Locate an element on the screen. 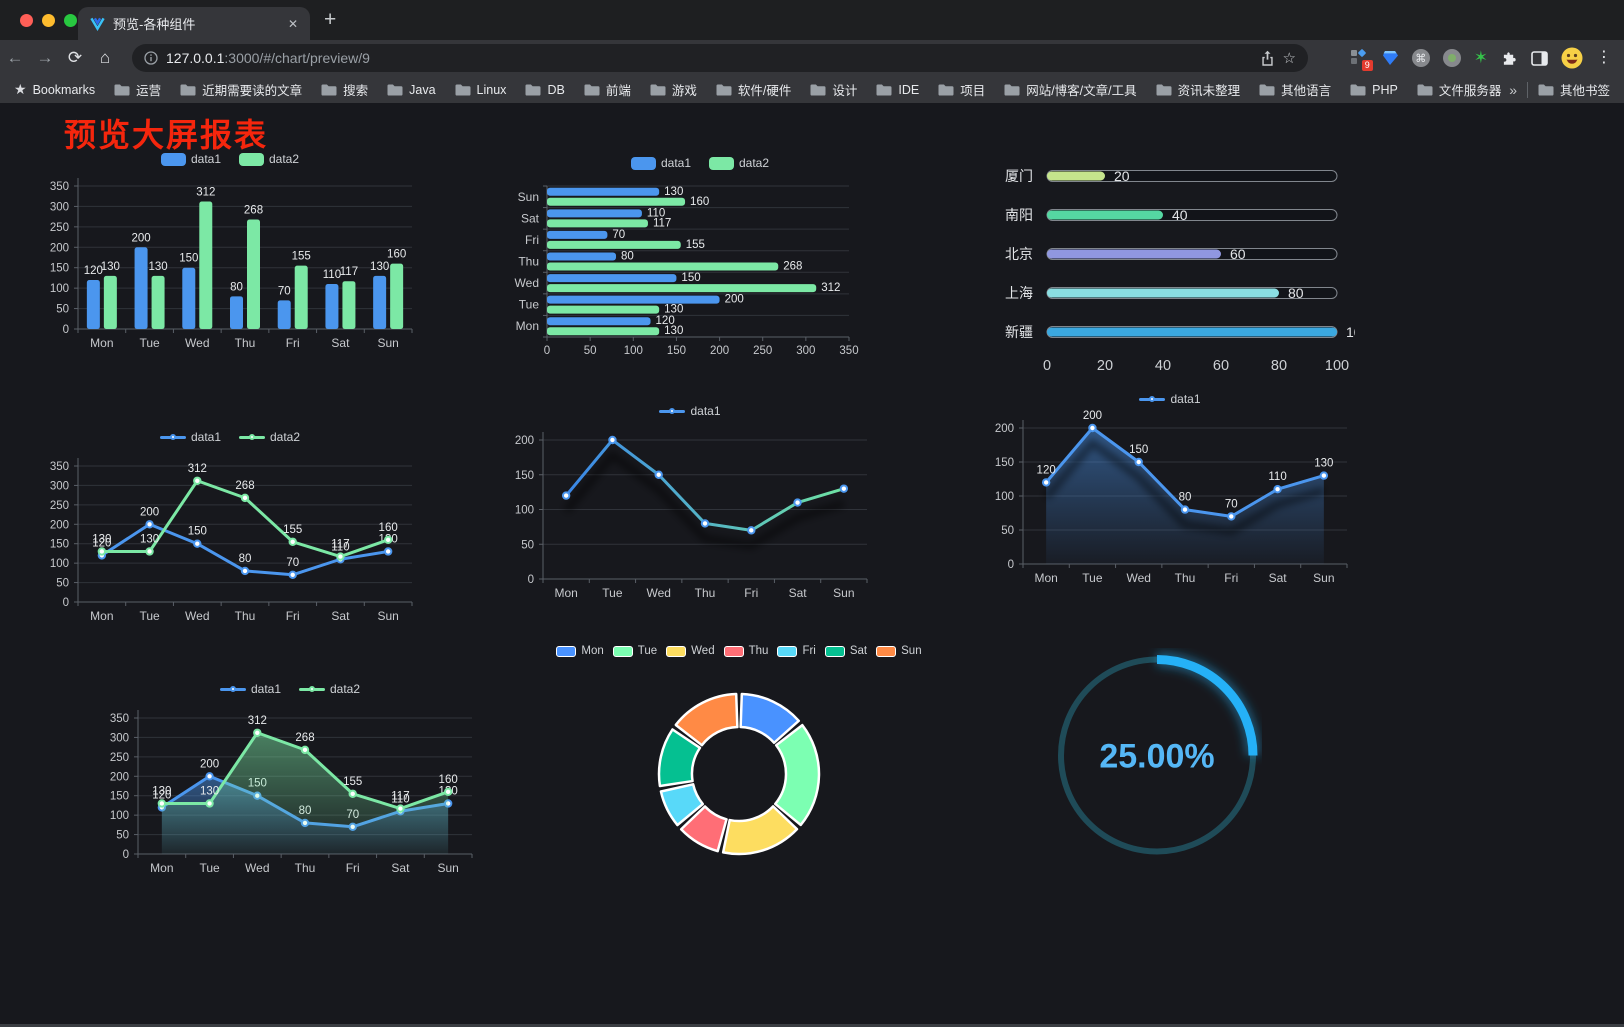 This screenshot has height=1027, width=1624. sidebar-toggle-icon is located at coordinates (1539, 58).